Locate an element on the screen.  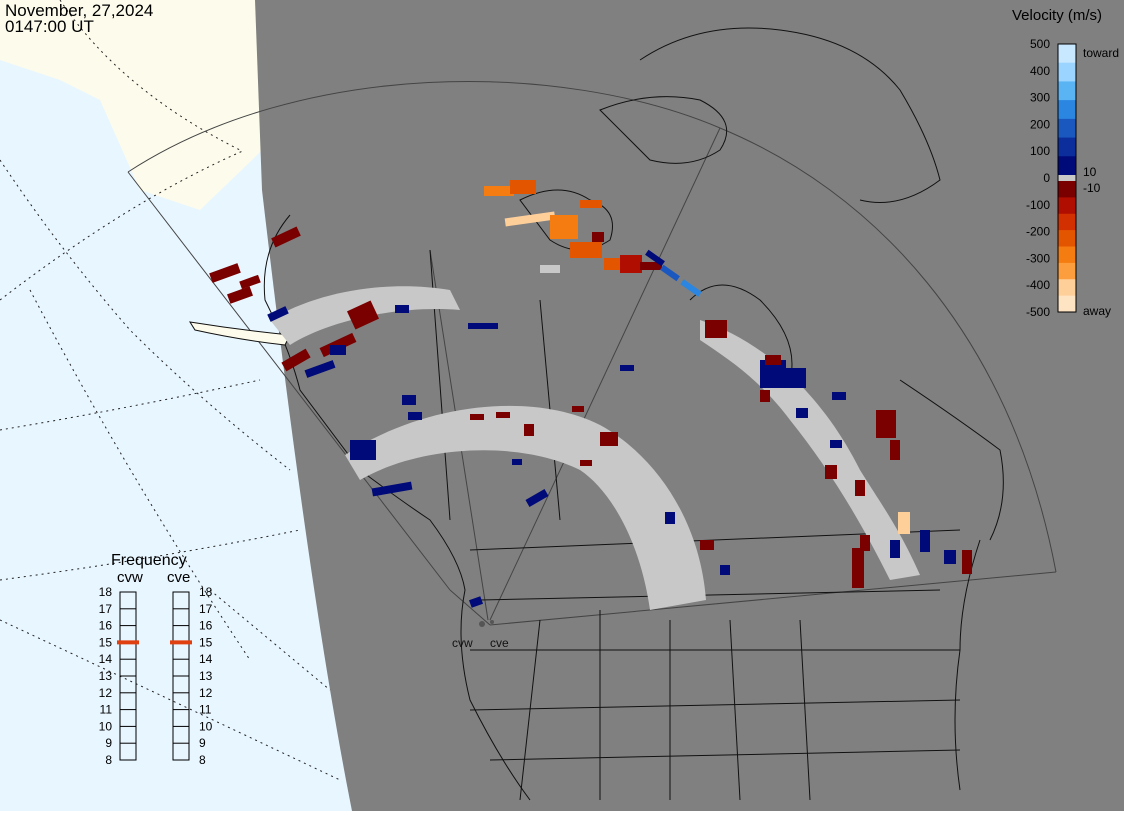
frequency-tick-right: 17 is located at coordinates (206, 609).